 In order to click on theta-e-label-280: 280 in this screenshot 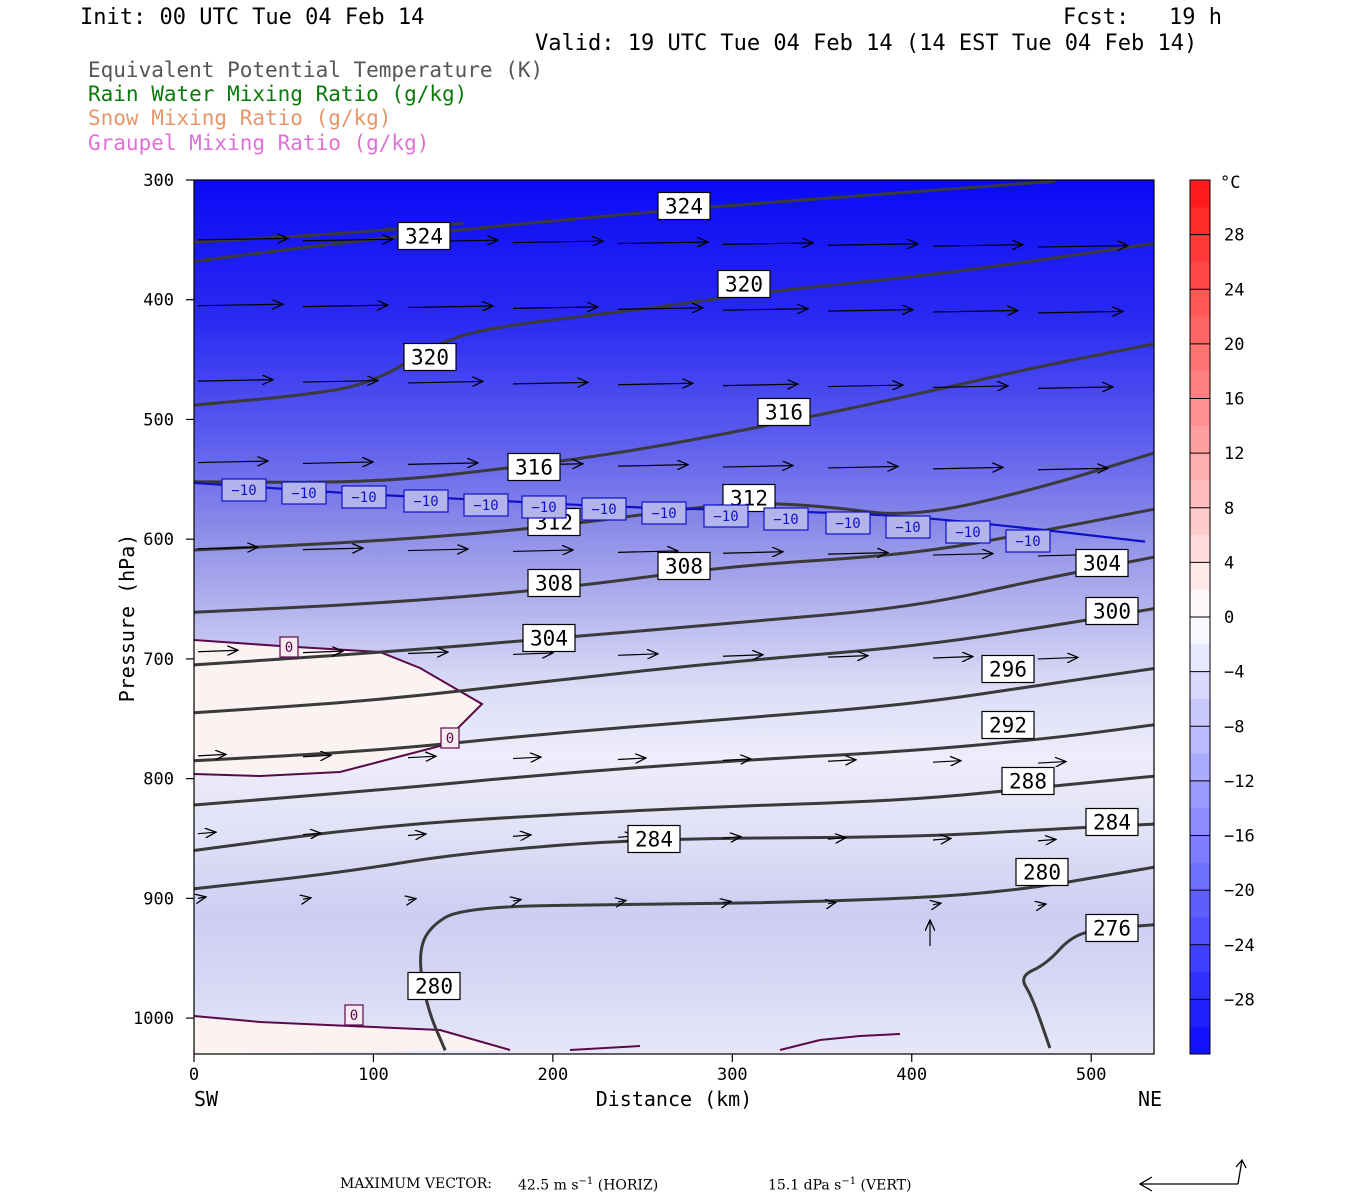, I will do `click(1042, 872)`.